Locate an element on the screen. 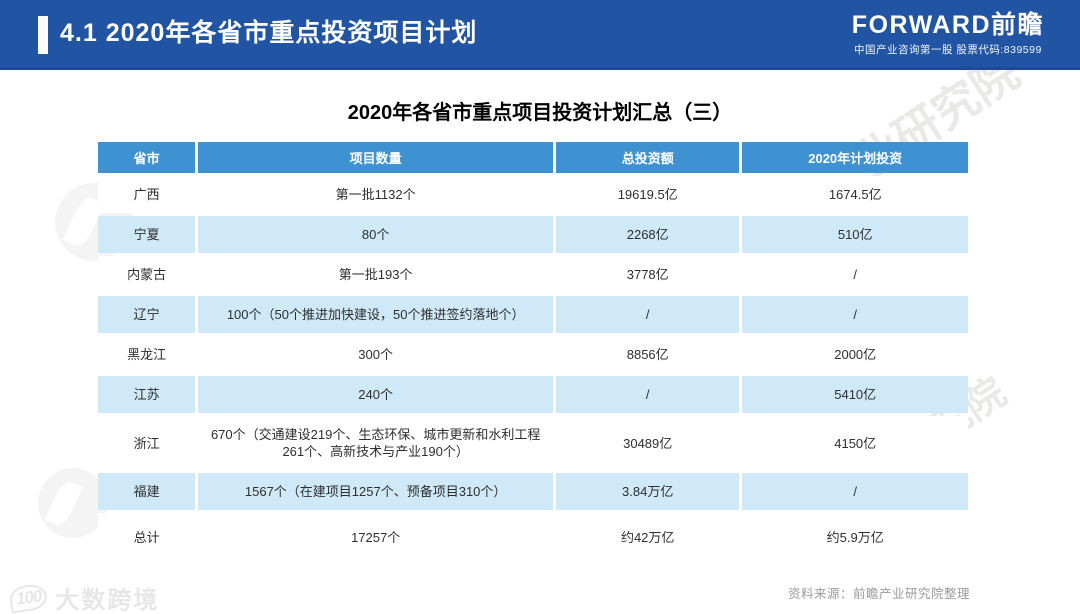 The image size is (1080, 614). value-cell: 17257个 is located at coordinates (375, 536).